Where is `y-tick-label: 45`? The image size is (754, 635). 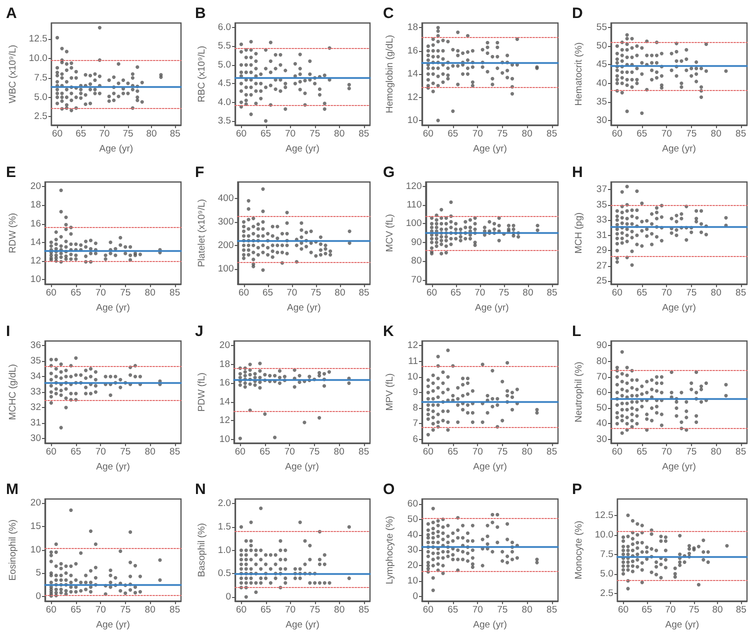 y-tick-label: 45 is located at coordinates (601, 64).